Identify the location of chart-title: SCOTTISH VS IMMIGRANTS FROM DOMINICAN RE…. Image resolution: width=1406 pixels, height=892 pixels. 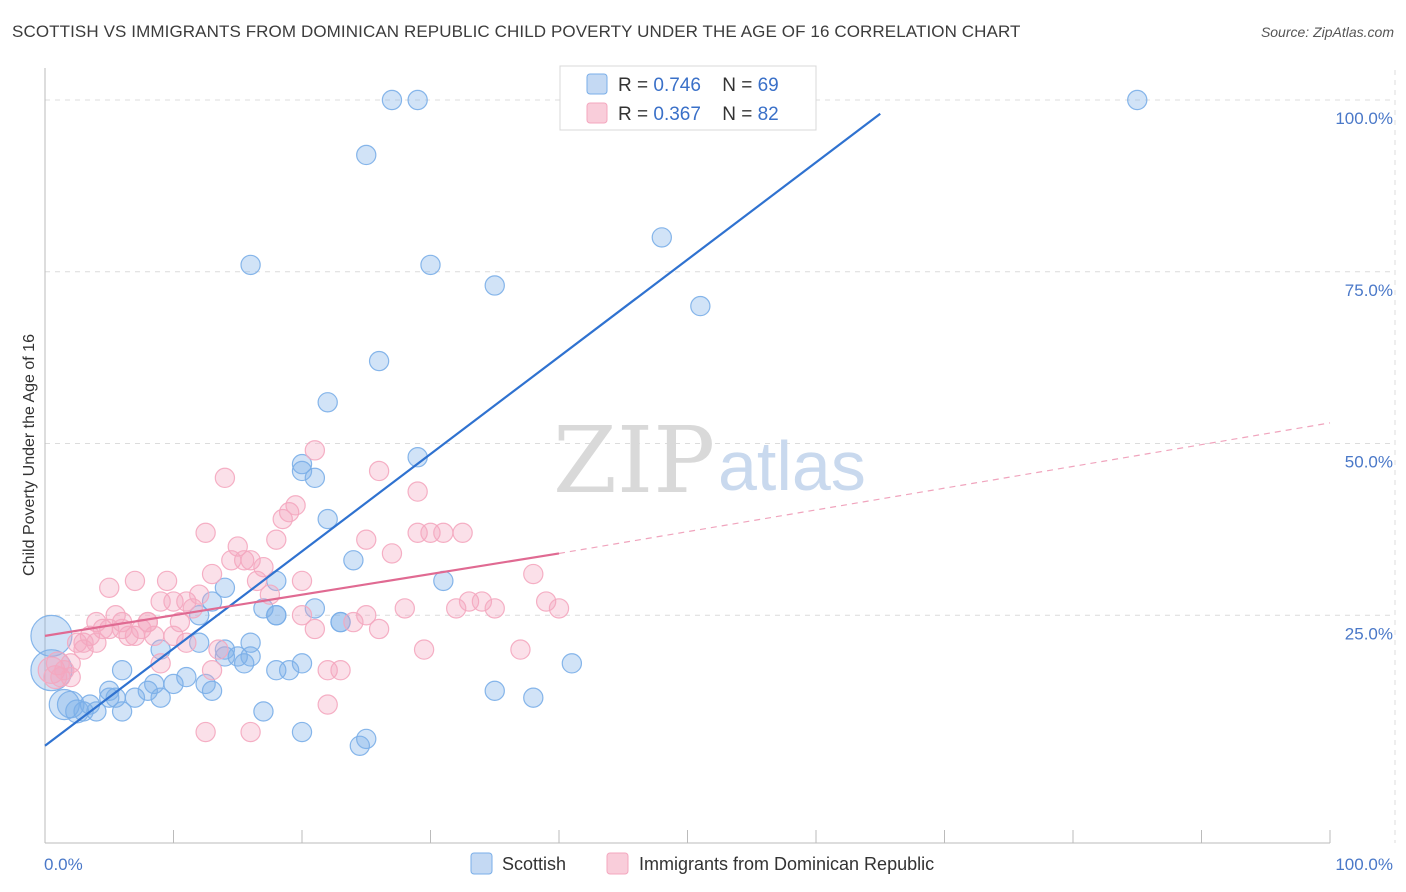
(516, 31).